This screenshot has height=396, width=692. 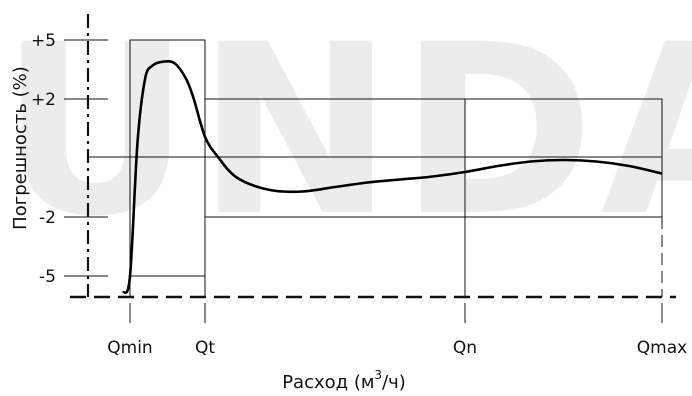 I want to click on y-tick-label: -5, so click(x=47, y=277).